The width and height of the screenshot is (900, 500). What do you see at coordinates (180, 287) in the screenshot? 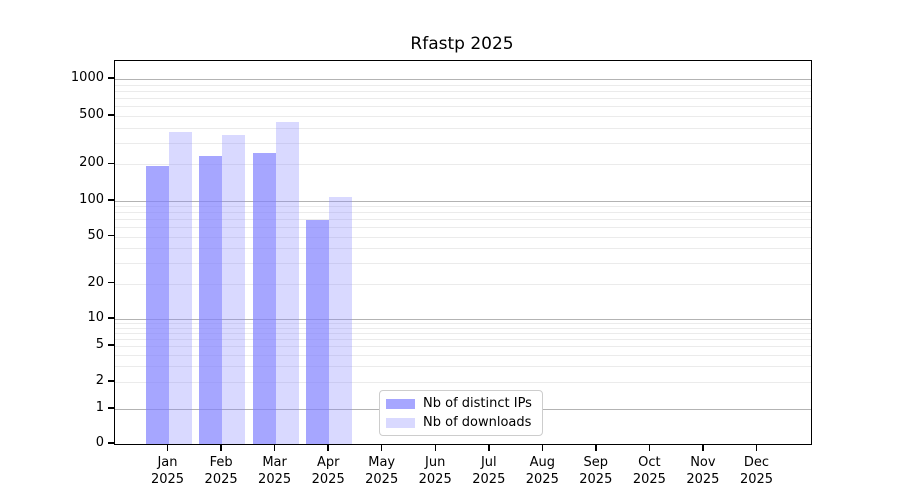
I see `bar-downloads-jan` at bounding box center [180, 287].